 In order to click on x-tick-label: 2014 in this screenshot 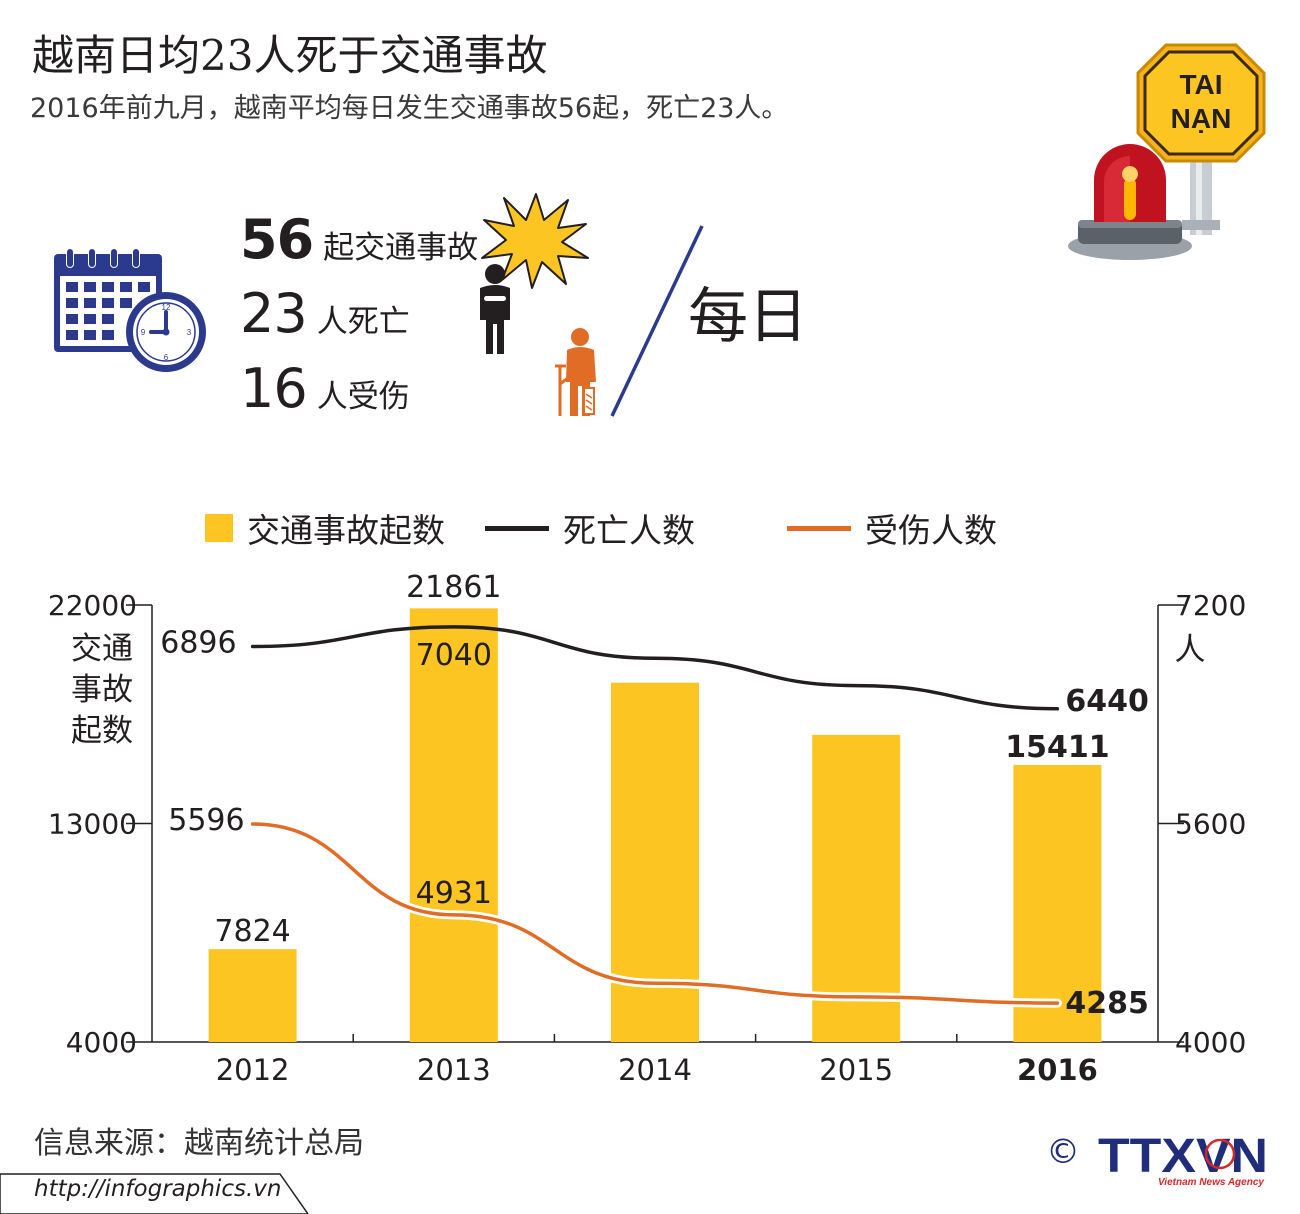, I will do `click(655, 1070)`.